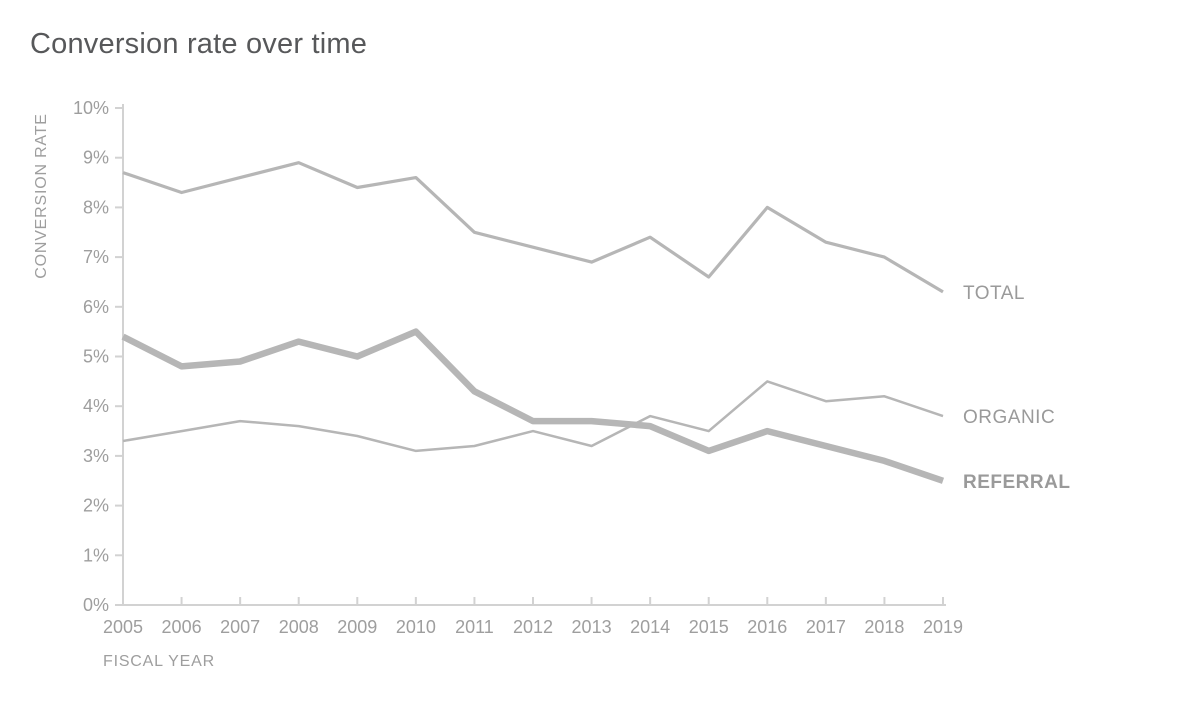  Describe the element at coordinates (123, 627) in the screenshot. I see `x-tick-label: 2005` at that location.